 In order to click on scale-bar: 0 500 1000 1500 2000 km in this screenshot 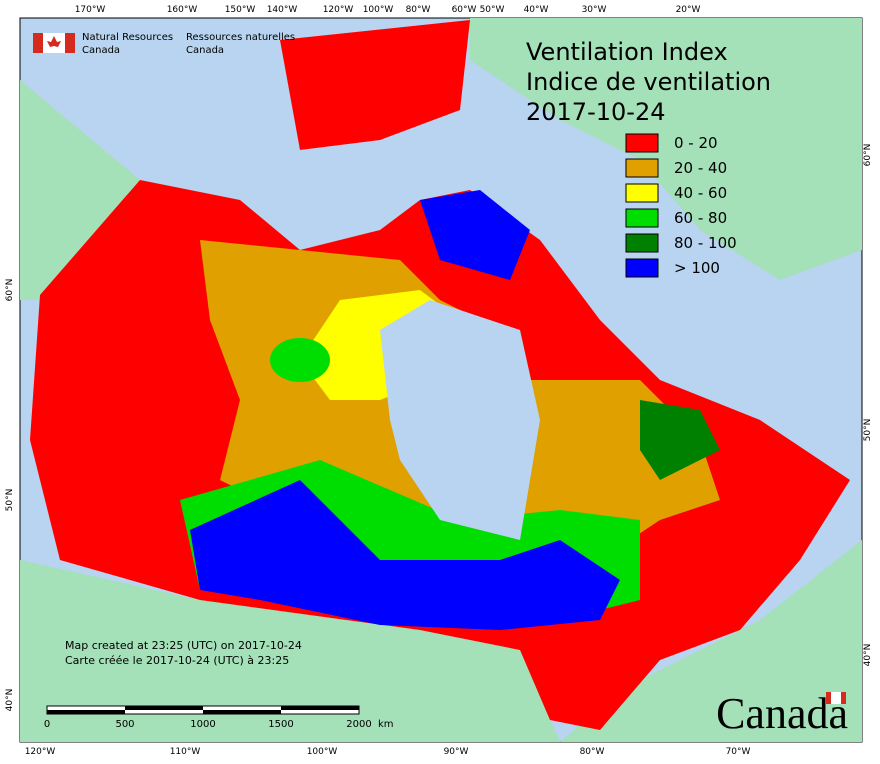, I will do `click(219, 717)`.